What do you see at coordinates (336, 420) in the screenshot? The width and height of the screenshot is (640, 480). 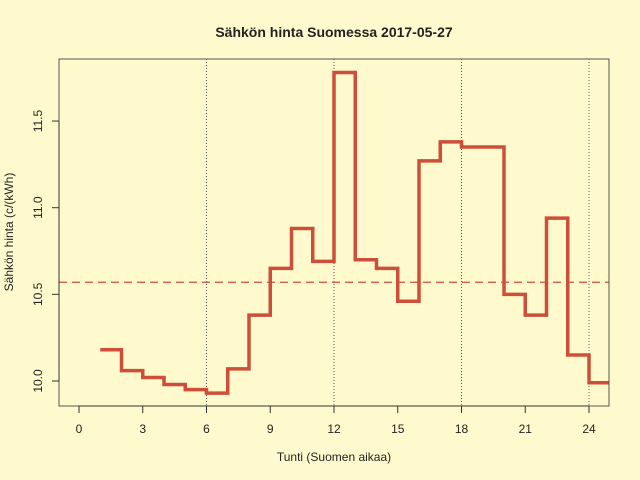 I see `x-axis: 0 3 6 9 12 15 18 21 24` at bounding box center [336, 420].